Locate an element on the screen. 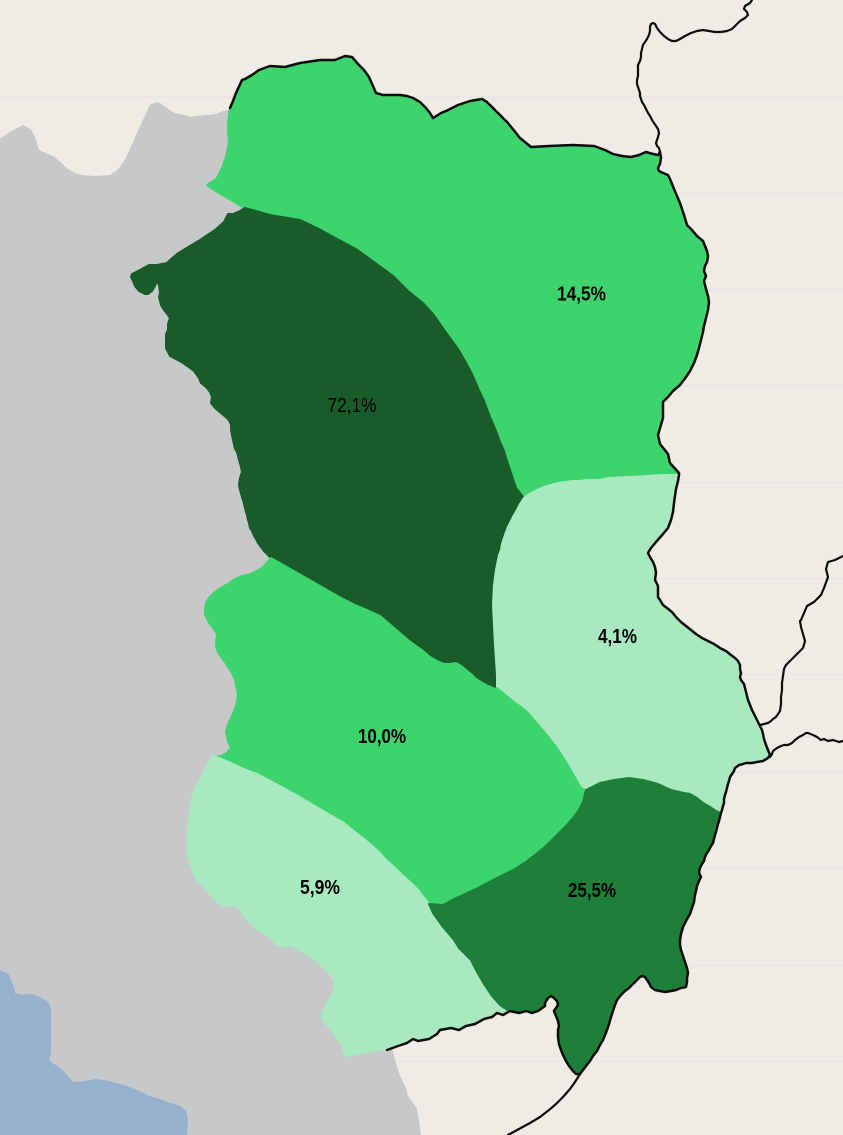 The height and width of the screenshot is (1135, 843). svg-text: 5,9% is located at coordinates (320, 887).